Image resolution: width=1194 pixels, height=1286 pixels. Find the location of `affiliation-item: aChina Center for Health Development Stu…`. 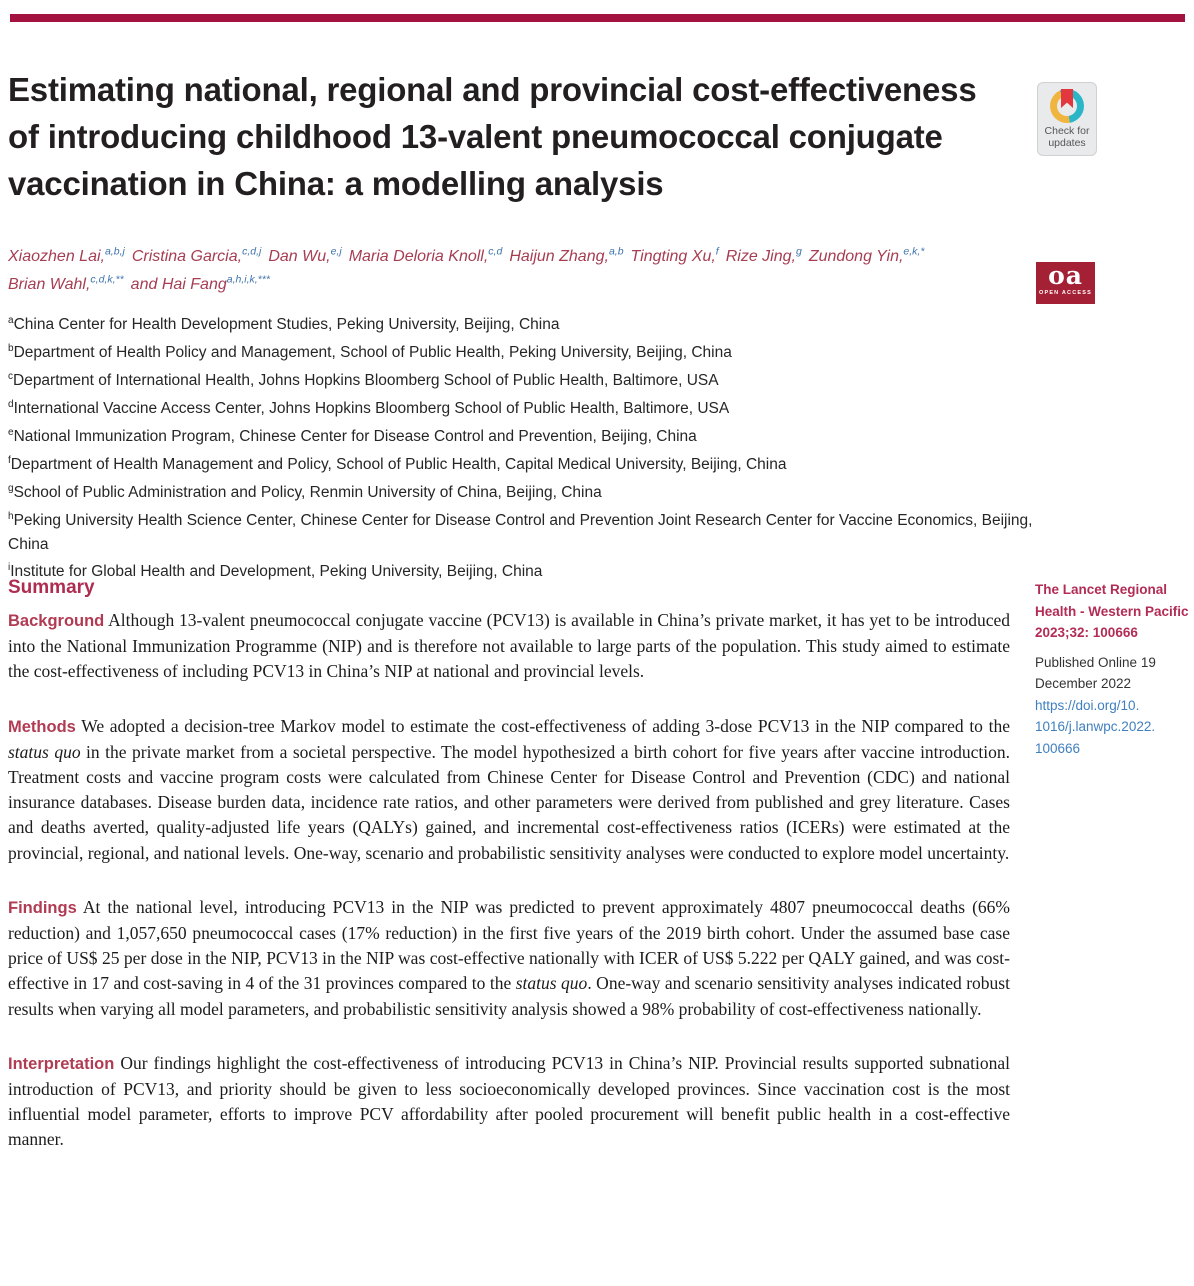

affiliation-item: aChina Center for Health Development Stu… is located at coordinates (523, 323).